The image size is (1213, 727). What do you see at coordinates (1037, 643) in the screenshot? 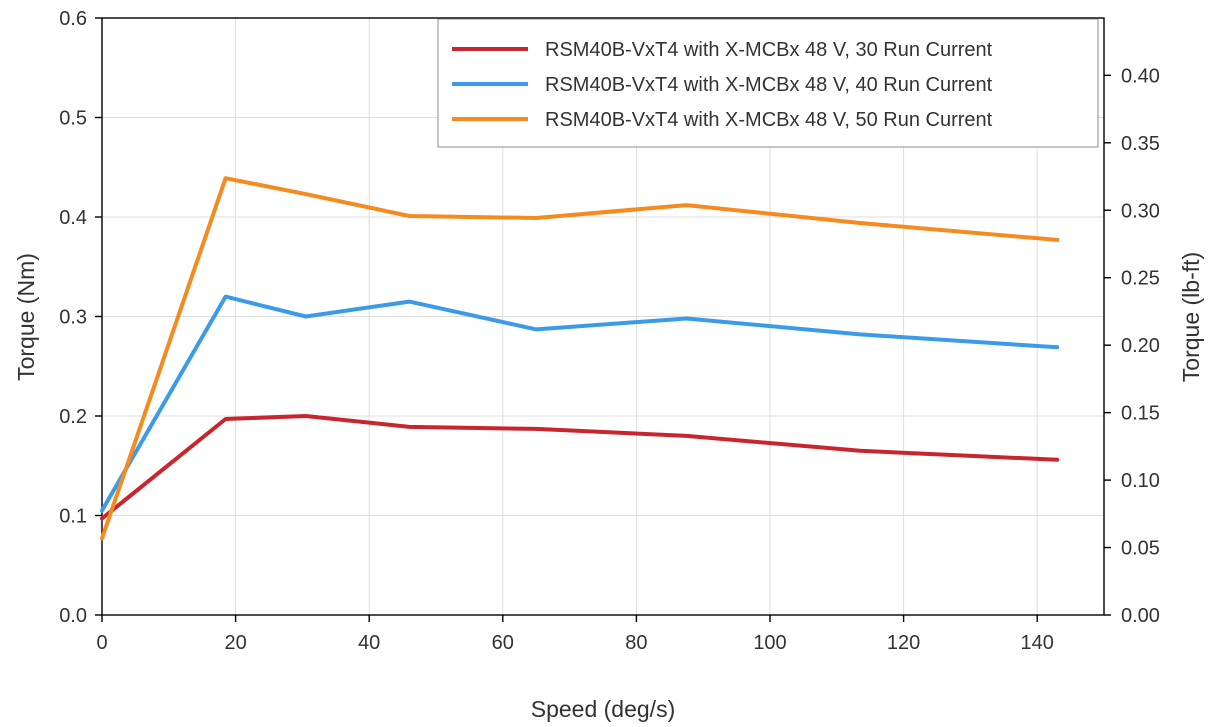
I see `x-tick-label: 140` at bounding box center [1037, 643].